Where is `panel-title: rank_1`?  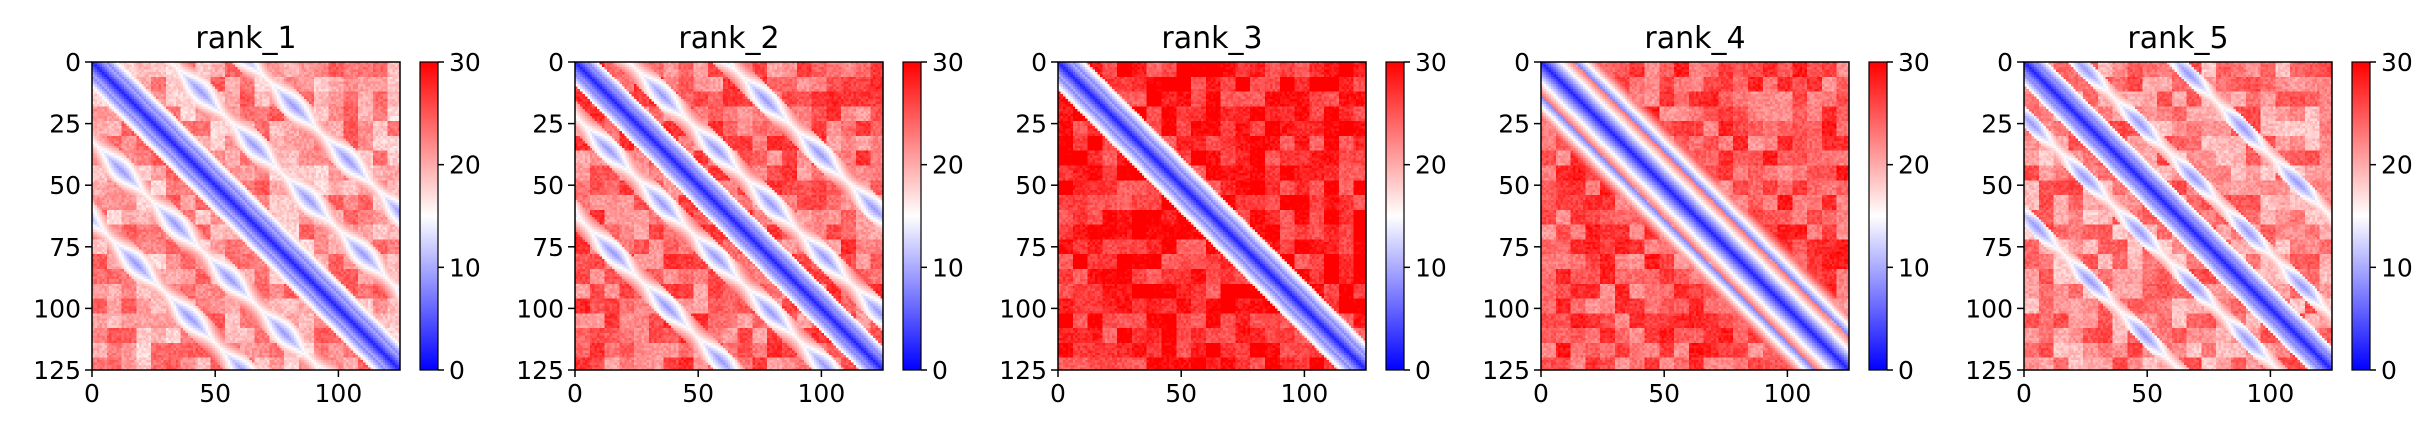
panel-title: rank_1 is located at coordinates (245, 38).